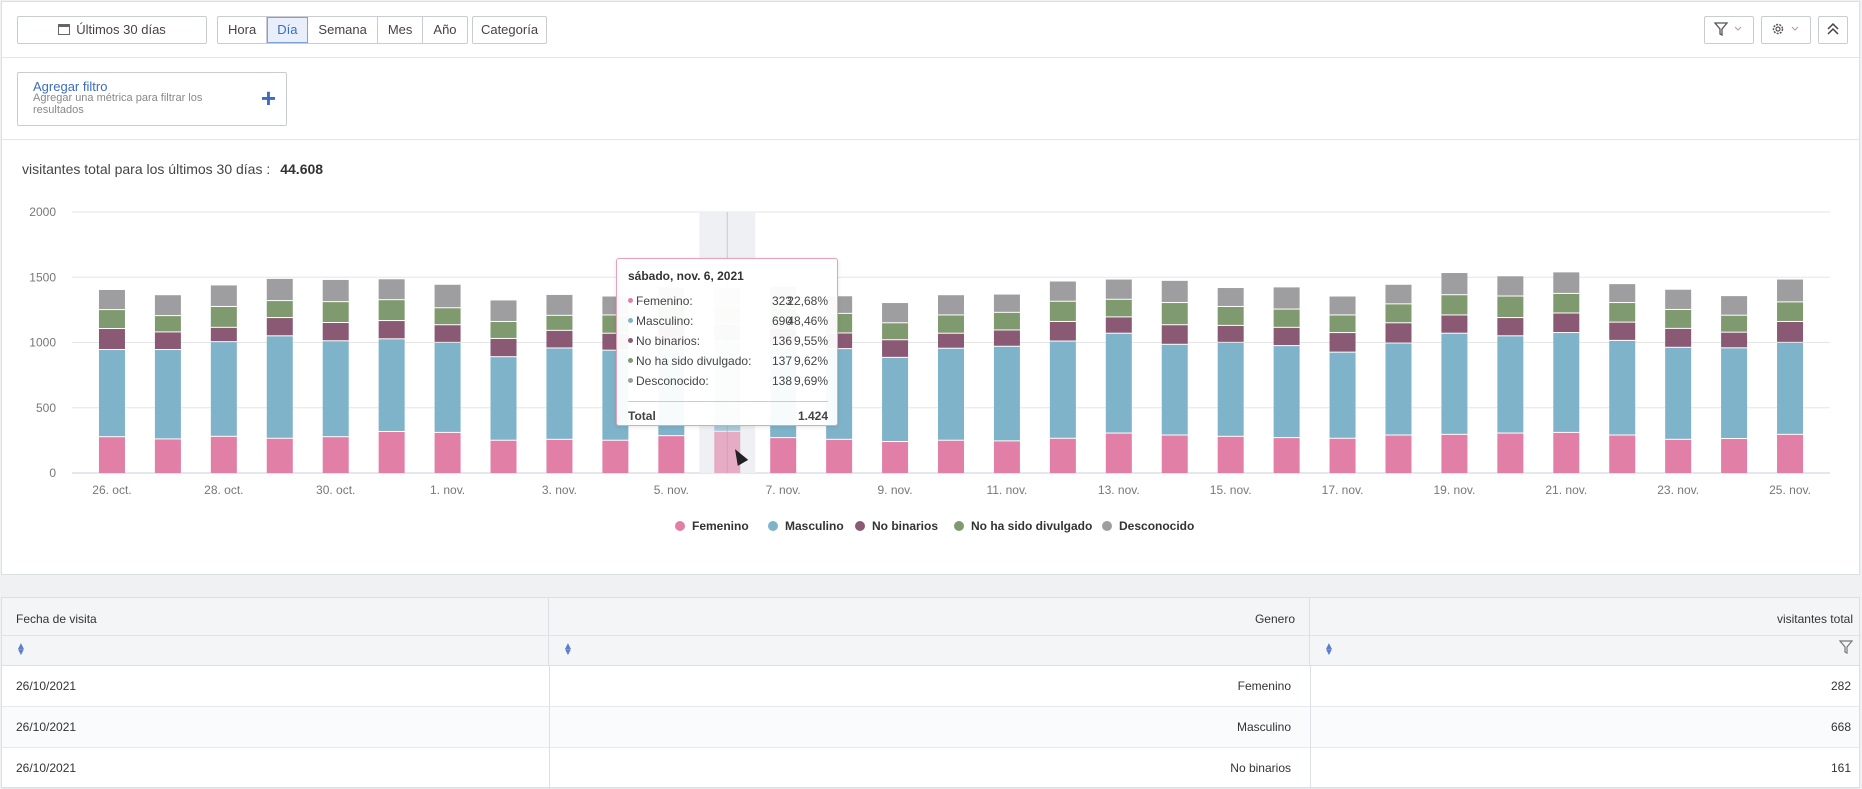 The height and width of the screenshot is (789, 1862). Describe the element at coordinates (1585, 632) in the screenshot. I see `column-header-visitantes: visitantes total ▲ ▼` at that location.